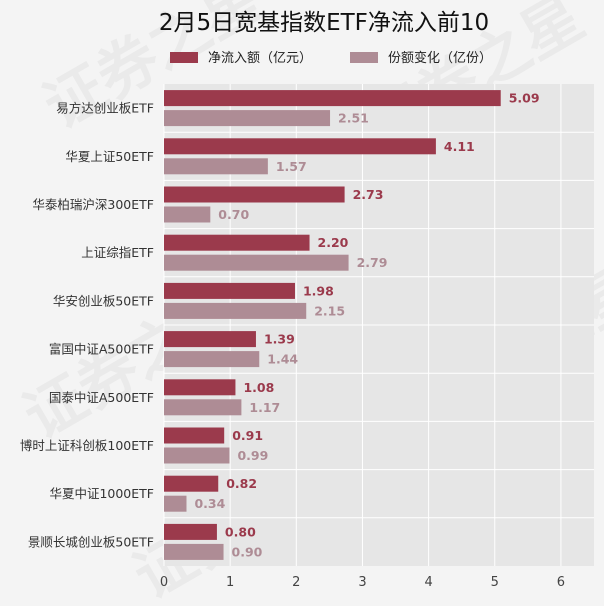 The height and width of the screenshot is (606, 604). I want to click on category-label: 国泰中证A500ETF, so click(101, 397).